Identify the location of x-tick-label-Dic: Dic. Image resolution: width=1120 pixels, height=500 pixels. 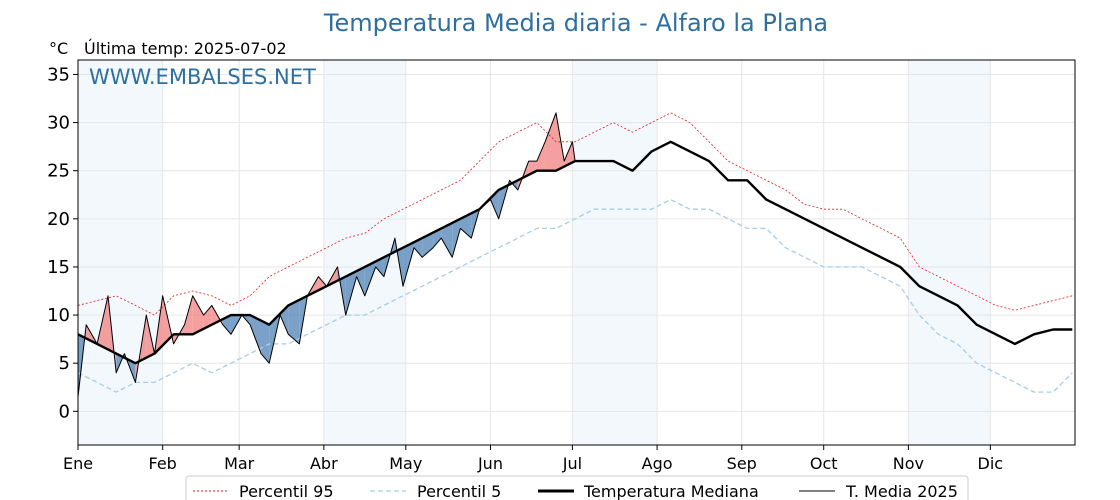
(991, 463).